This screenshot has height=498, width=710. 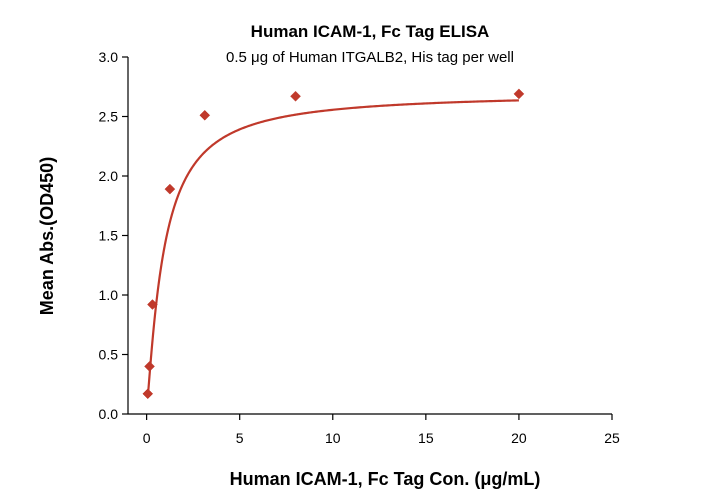 What do you see at coordinates (47, 236) in the screenshot?
I see `y-axis-label: Mean Abs.(OD450)` at bounding box center [47, 236].